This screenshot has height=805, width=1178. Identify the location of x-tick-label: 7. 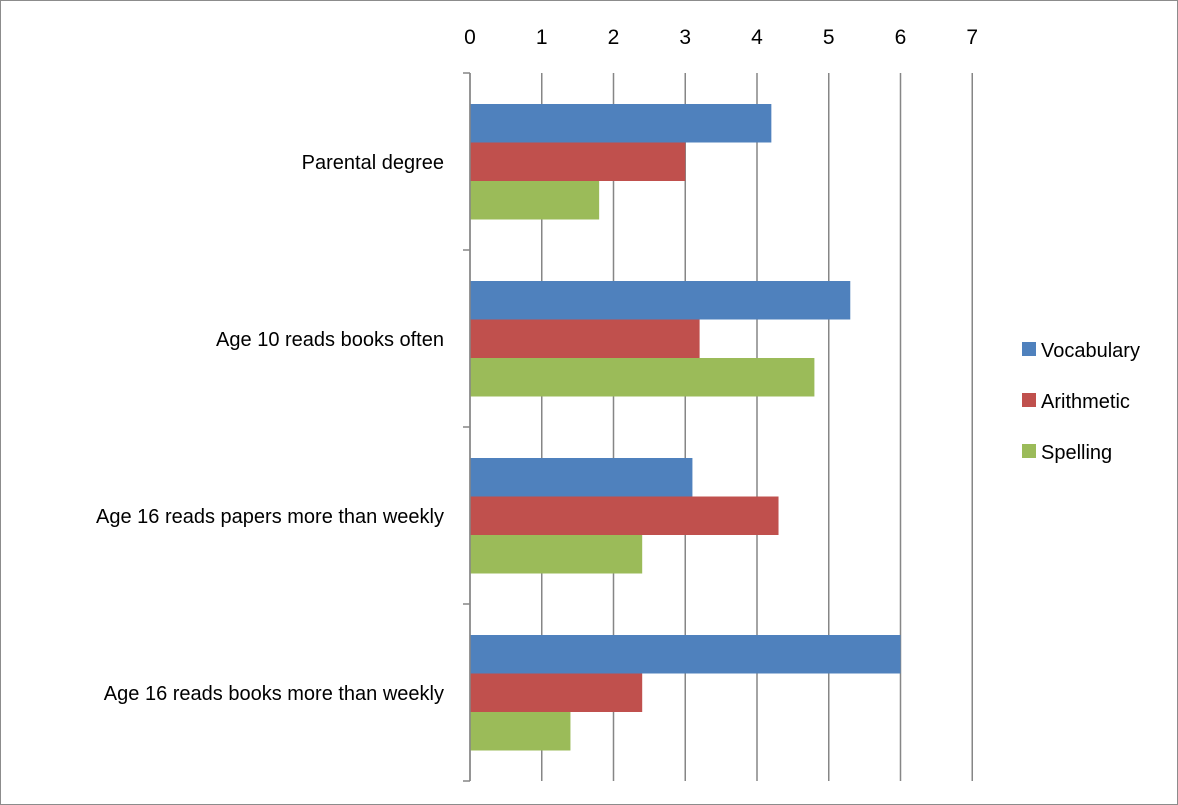
(972, 37).